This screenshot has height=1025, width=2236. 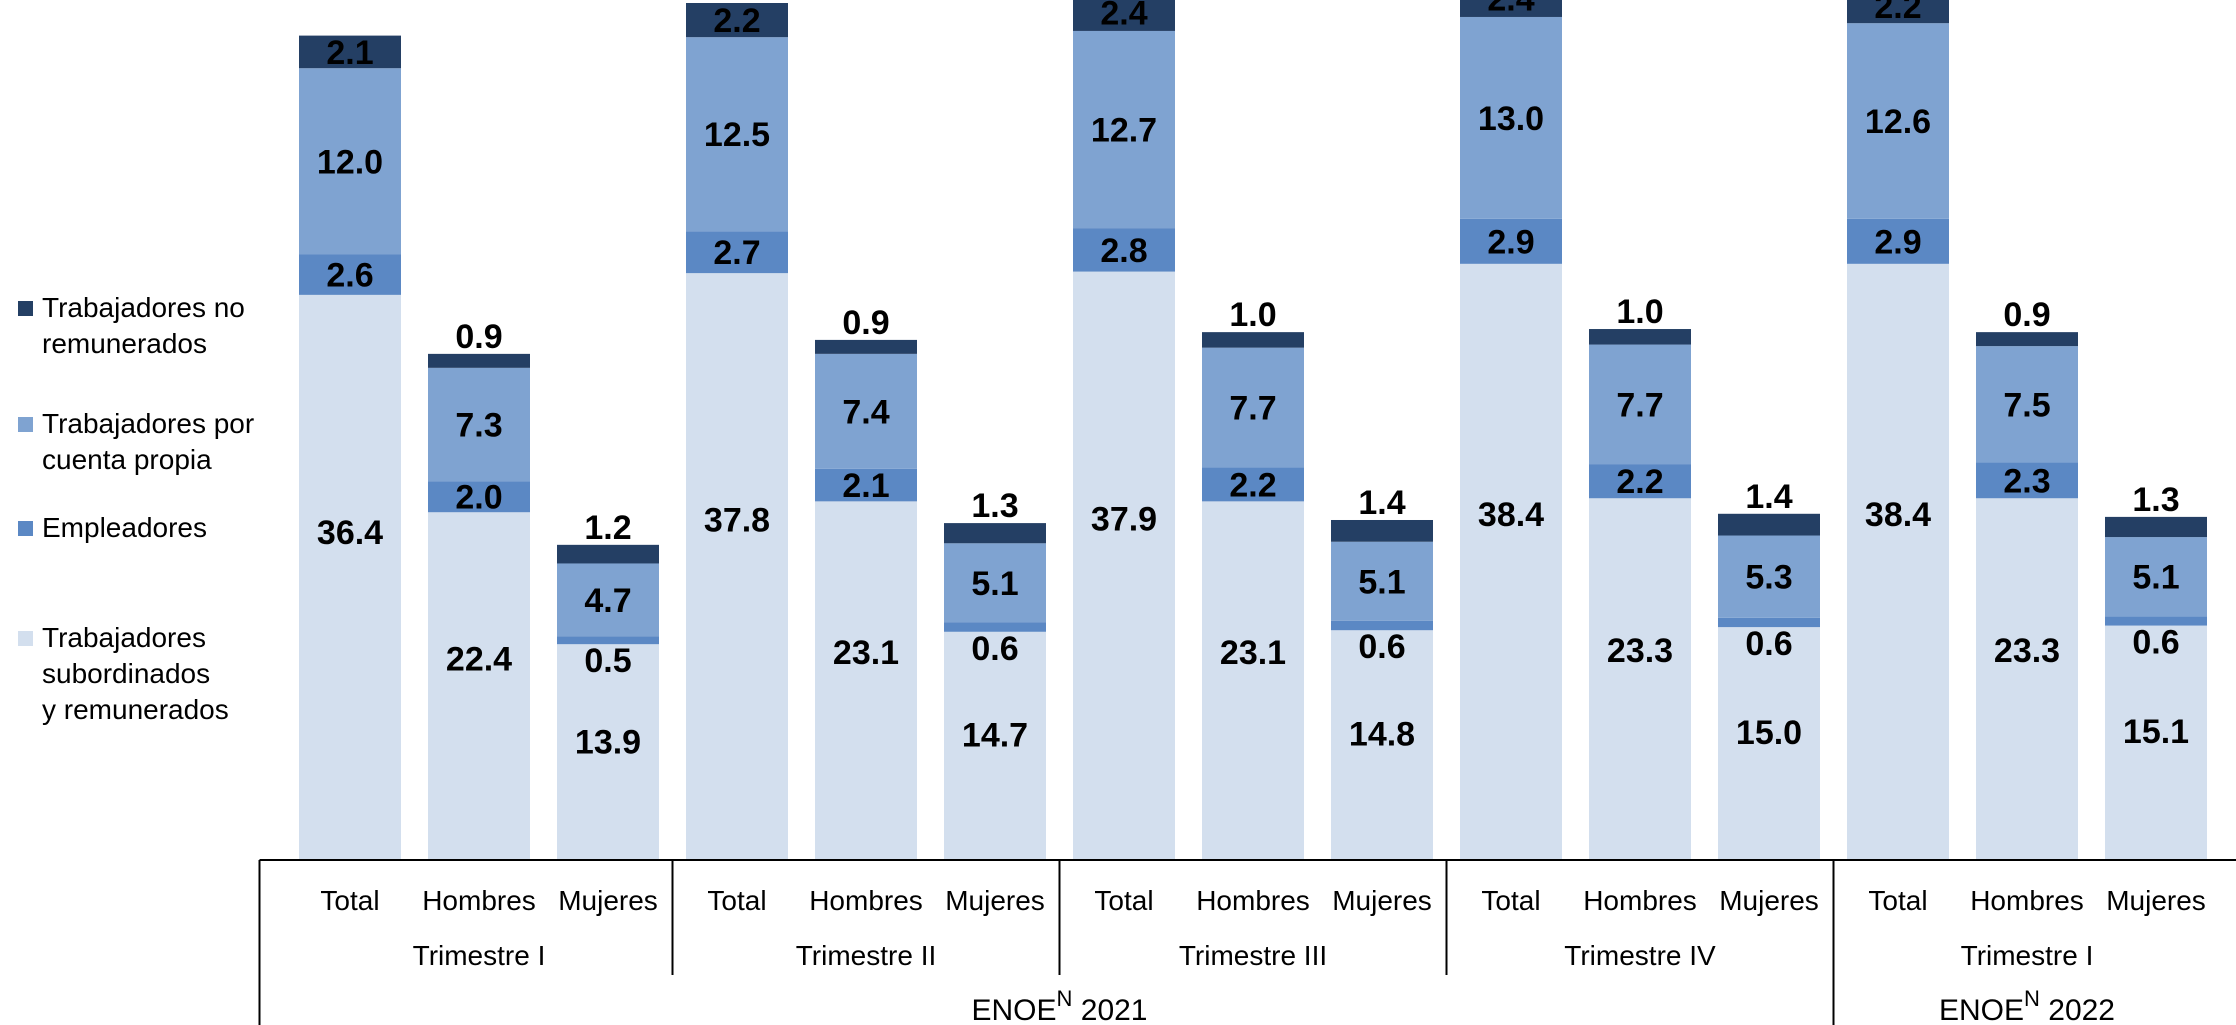 What do you see at coordinates (1768, 578) in the screenshot?
I see `data-label: 5.3` at bounding box center [1768, 578].